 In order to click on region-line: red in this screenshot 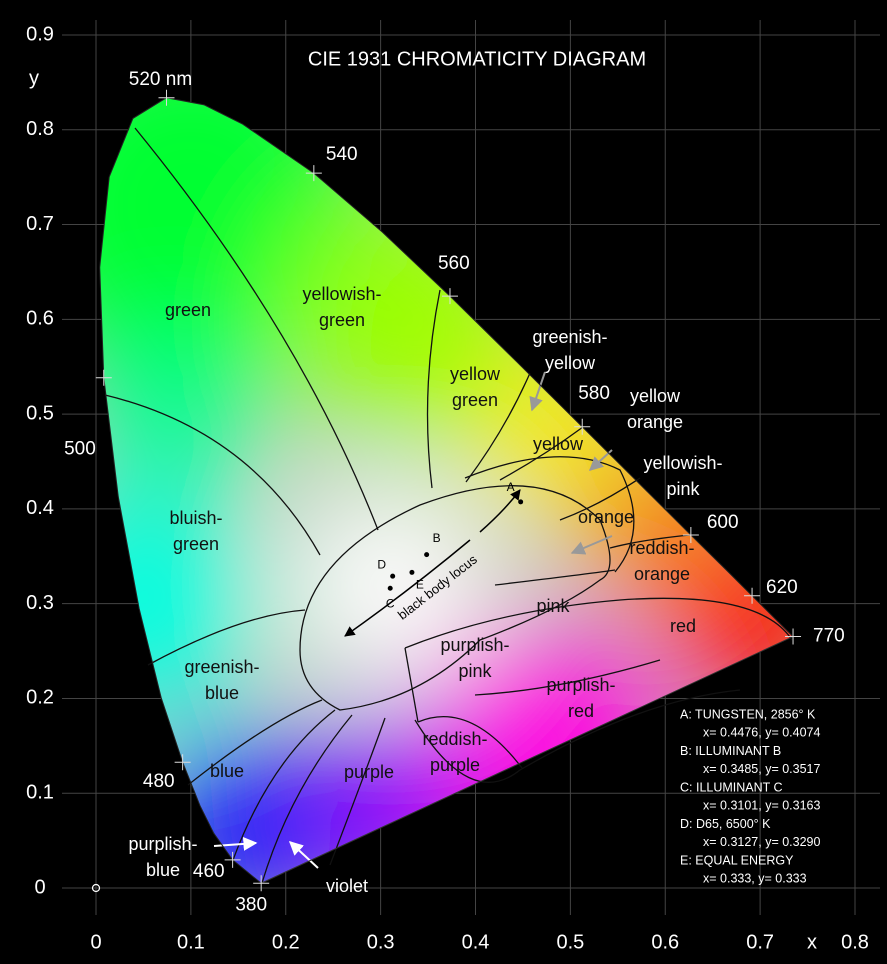, I will do `click(581, 711)`.